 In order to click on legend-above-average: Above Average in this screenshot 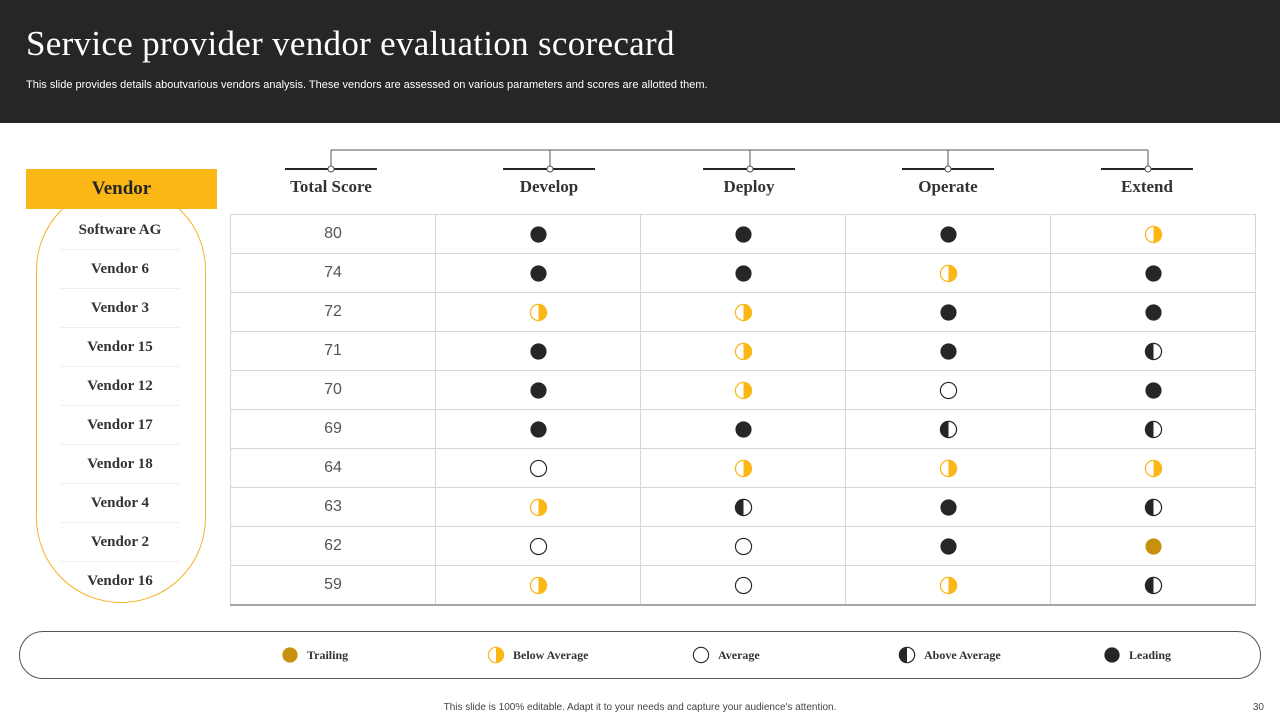, I will do `click(949, 655)`.